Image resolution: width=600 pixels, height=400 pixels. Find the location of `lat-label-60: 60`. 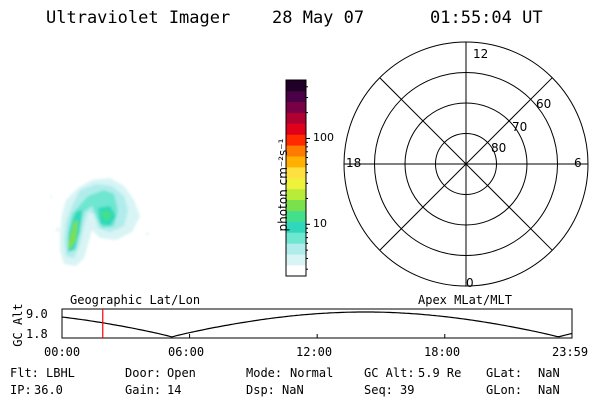

lat-label-60: 60 is located at coordinates (544, 104).